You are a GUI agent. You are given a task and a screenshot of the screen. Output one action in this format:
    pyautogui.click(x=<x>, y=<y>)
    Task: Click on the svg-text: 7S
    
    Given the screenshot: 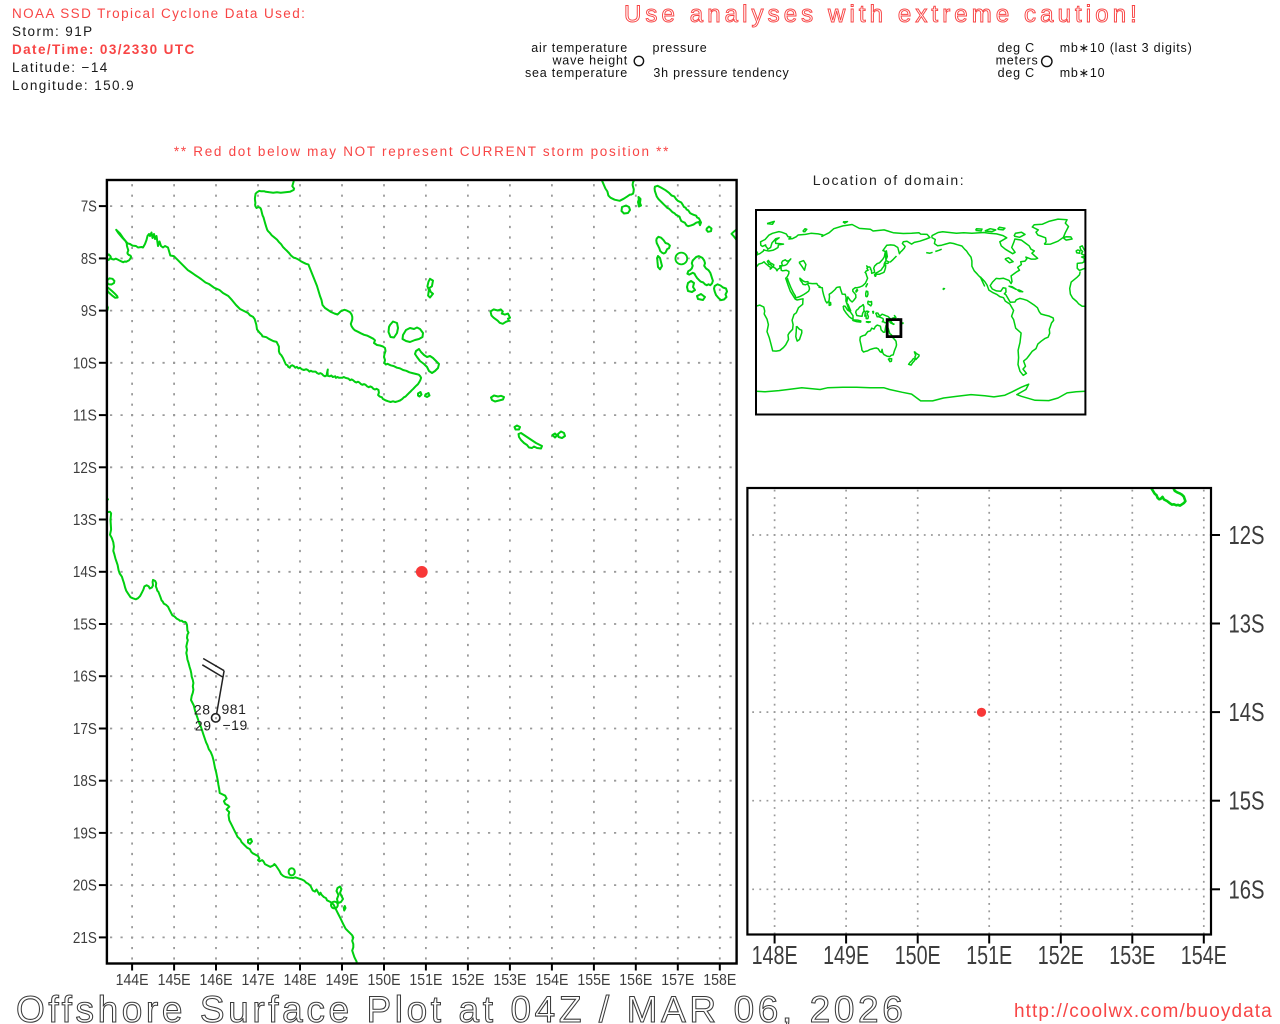 What is the action you would take?
    pyautogui.click(x=89, y=207)
    